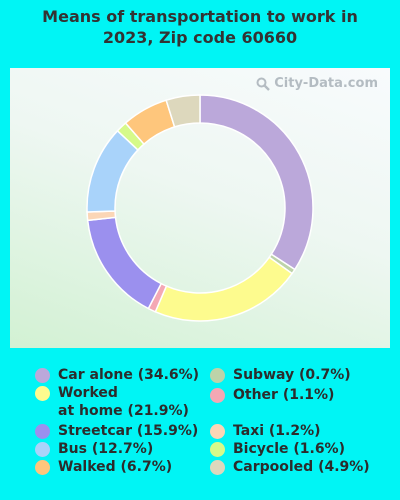 Image resolution: width=400 pixels, height=500 pixels. I want to click on watermark: City-Data.com, so click(317, 83).